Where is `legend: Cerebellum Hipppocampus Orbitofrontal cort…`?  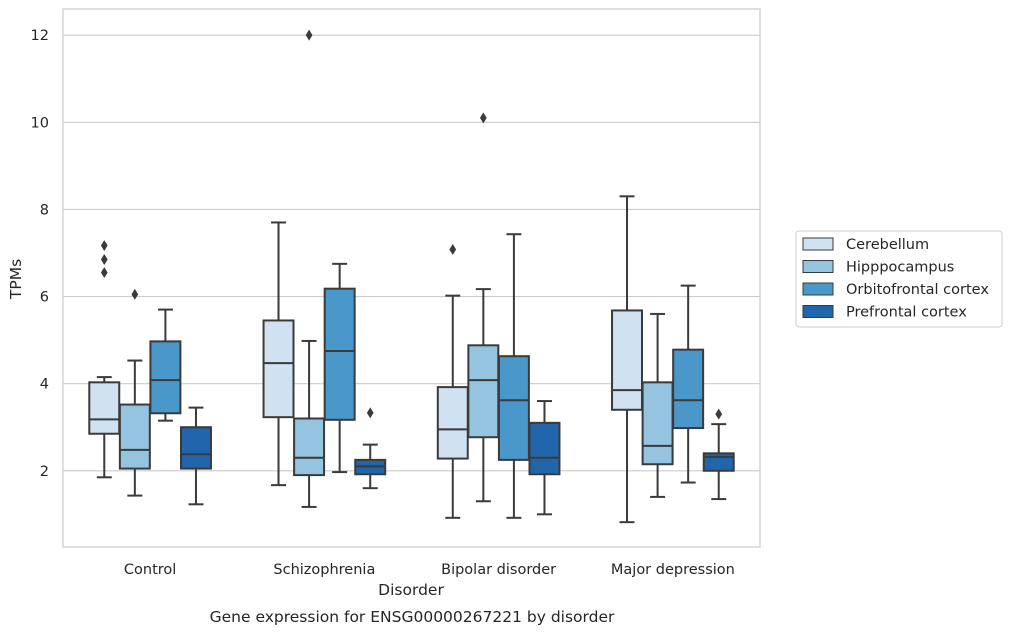
legend: Cerebellum Hipppocampus Orbitofrontal cort… is located at coordinates (899, 279).